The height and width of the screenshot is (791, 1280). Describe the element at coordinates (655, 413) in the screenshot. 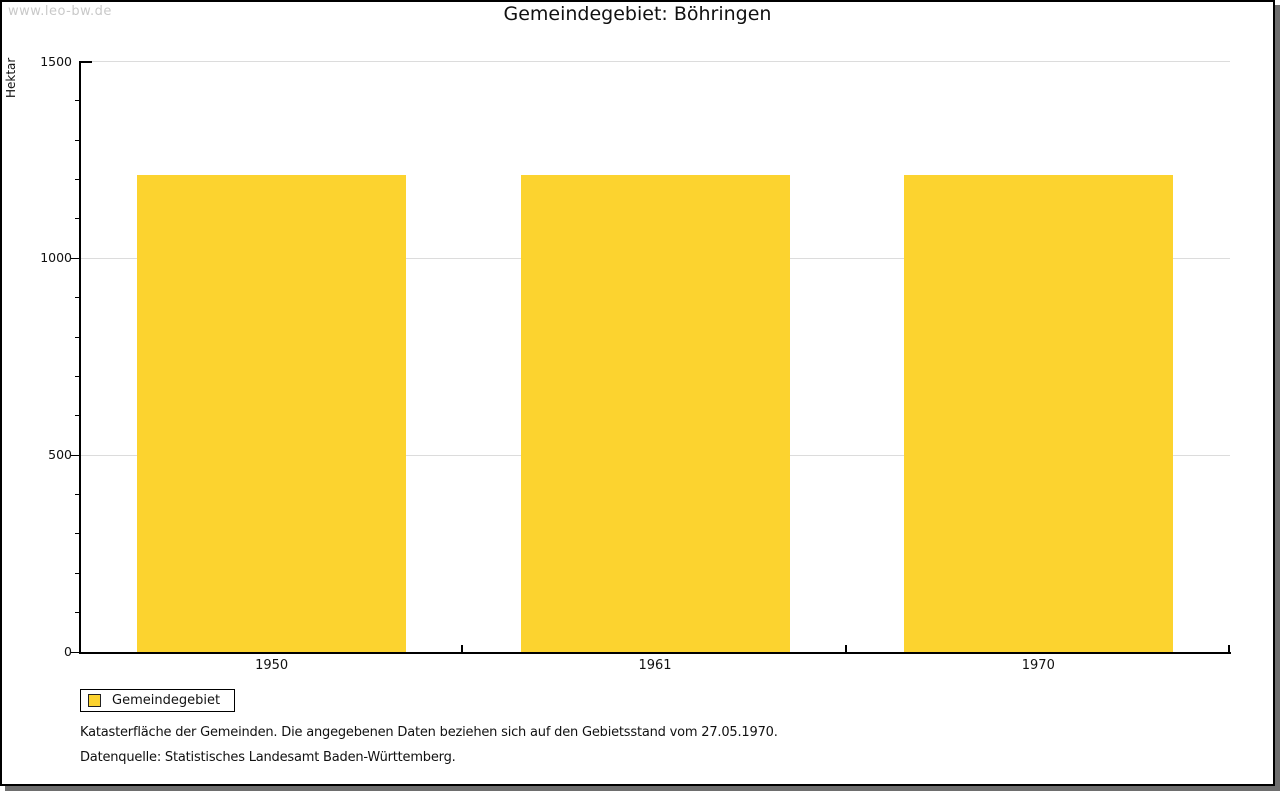

I see `bar-1961` at that location.